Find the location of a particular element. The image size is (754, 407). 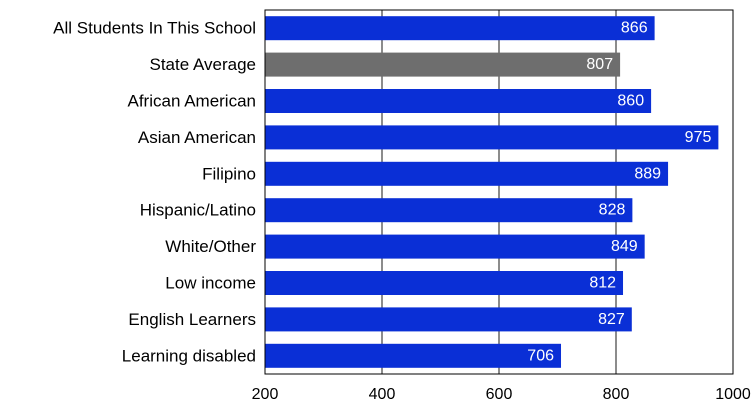

x-tick-label: 400 is located at coordinates (382, 394).